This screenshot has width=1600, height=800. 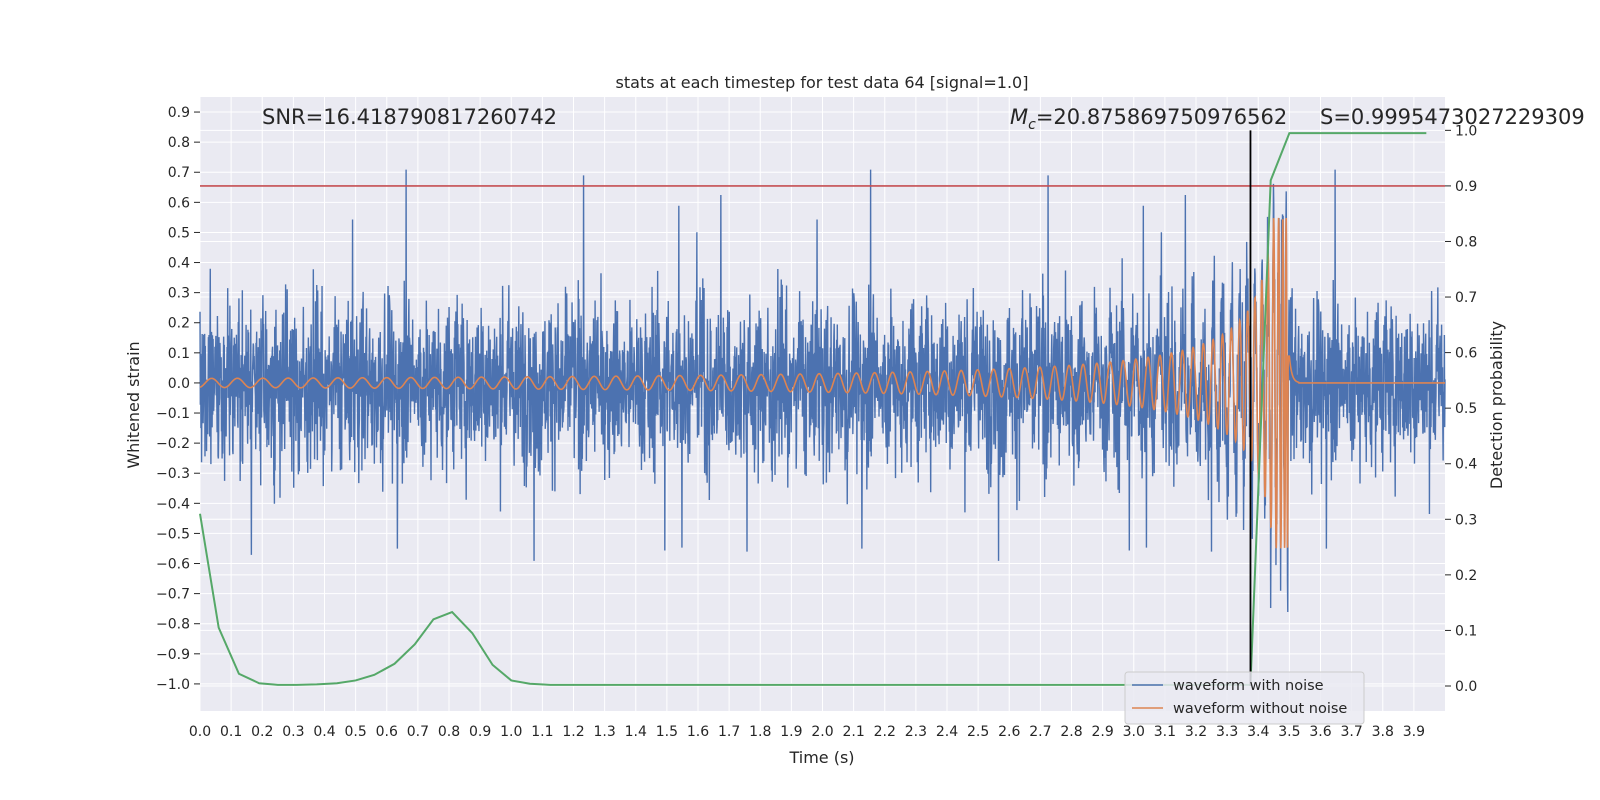 What do you see at coordinates (853, 732) in the screenshot?
I see `x-tick-label: 2.1` at bounding box center [853, 732].